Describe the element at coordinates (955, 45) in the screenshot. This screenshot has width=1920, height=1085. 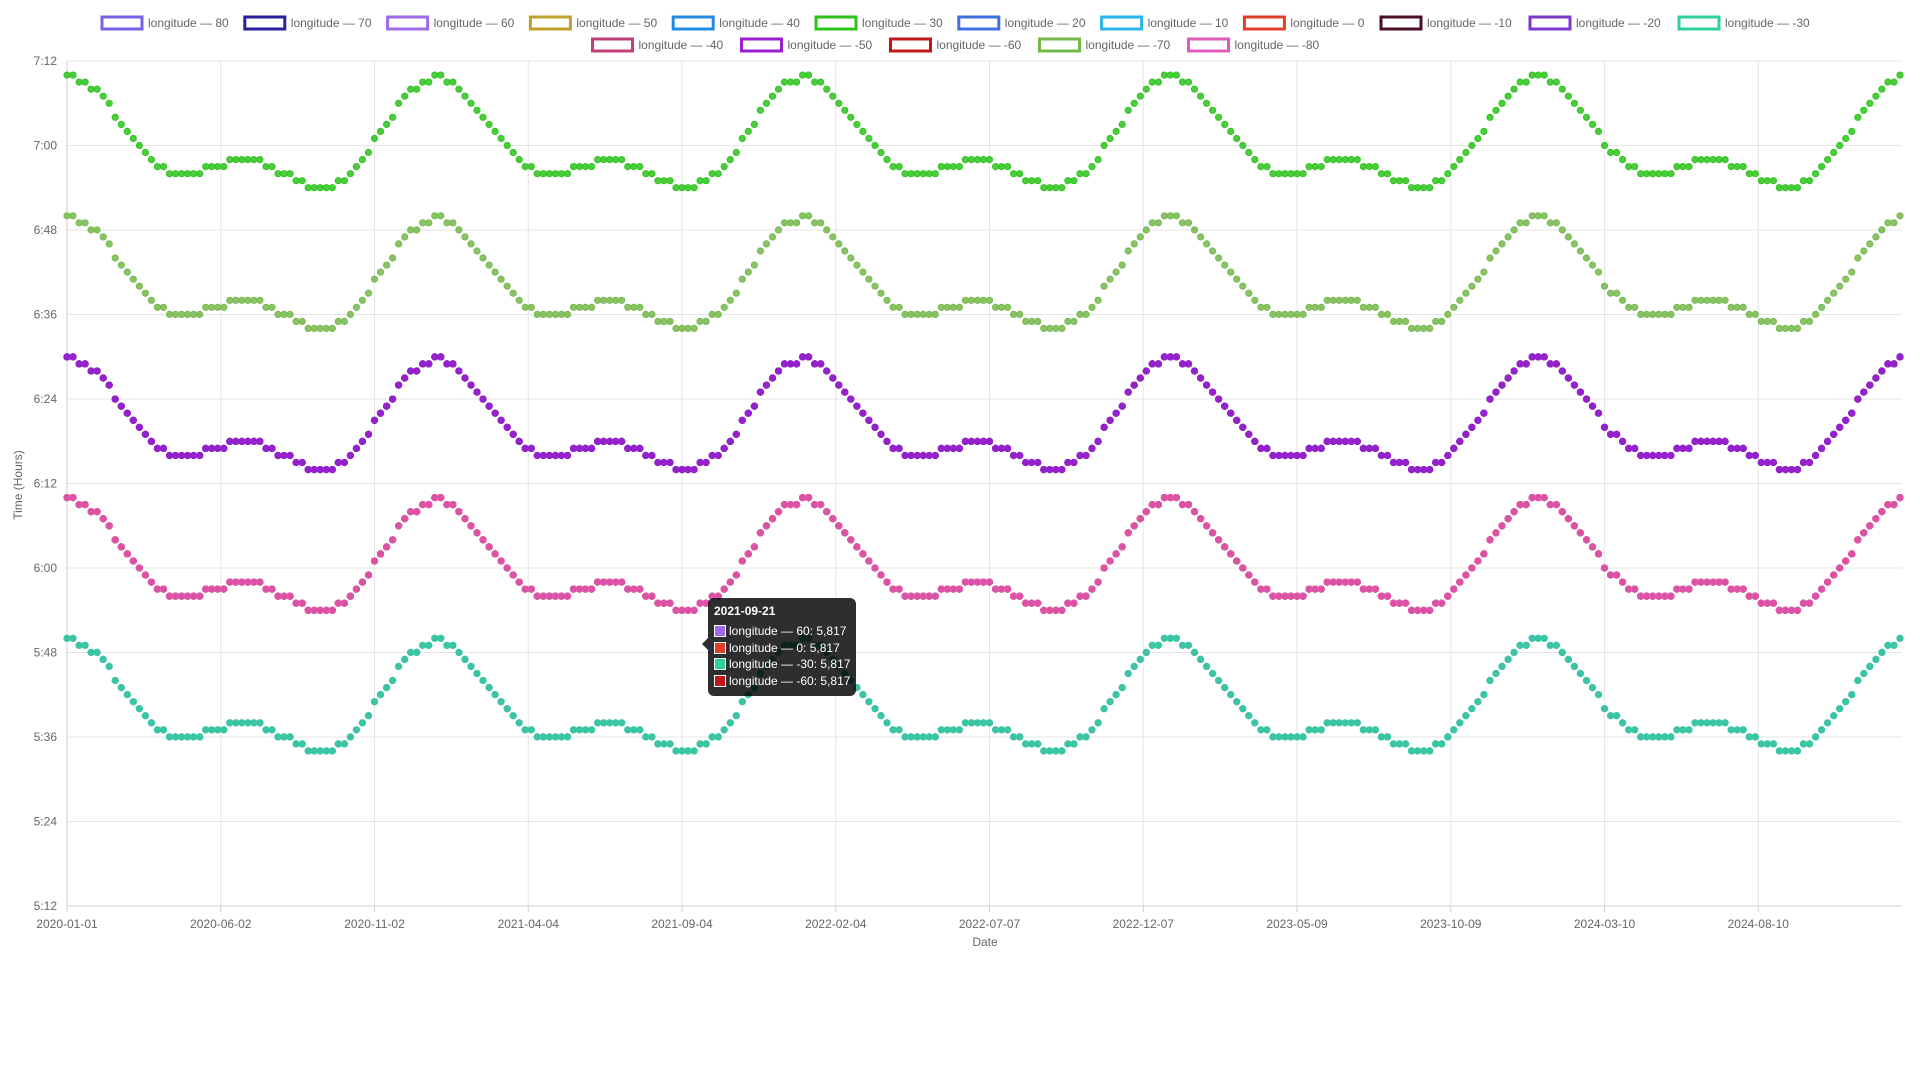
I see `legend-item: longitude — -60` at that location.